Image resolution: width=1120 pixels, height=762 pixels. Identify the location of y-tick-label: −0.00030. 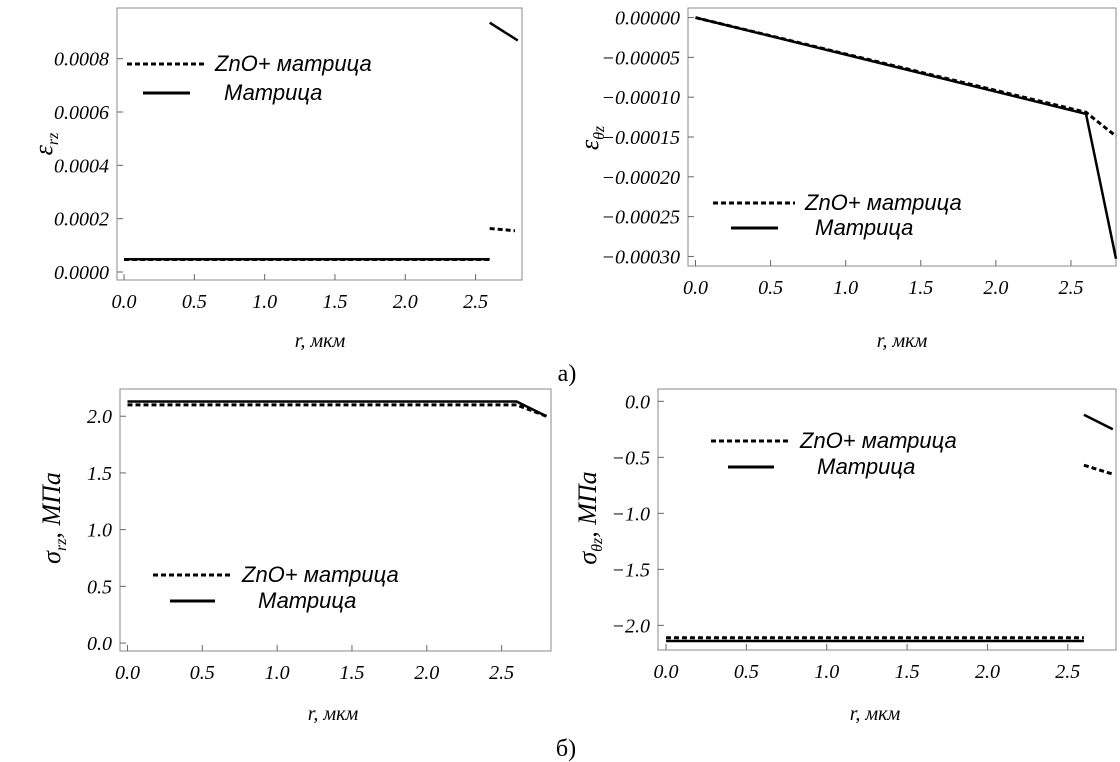
(641, 257).